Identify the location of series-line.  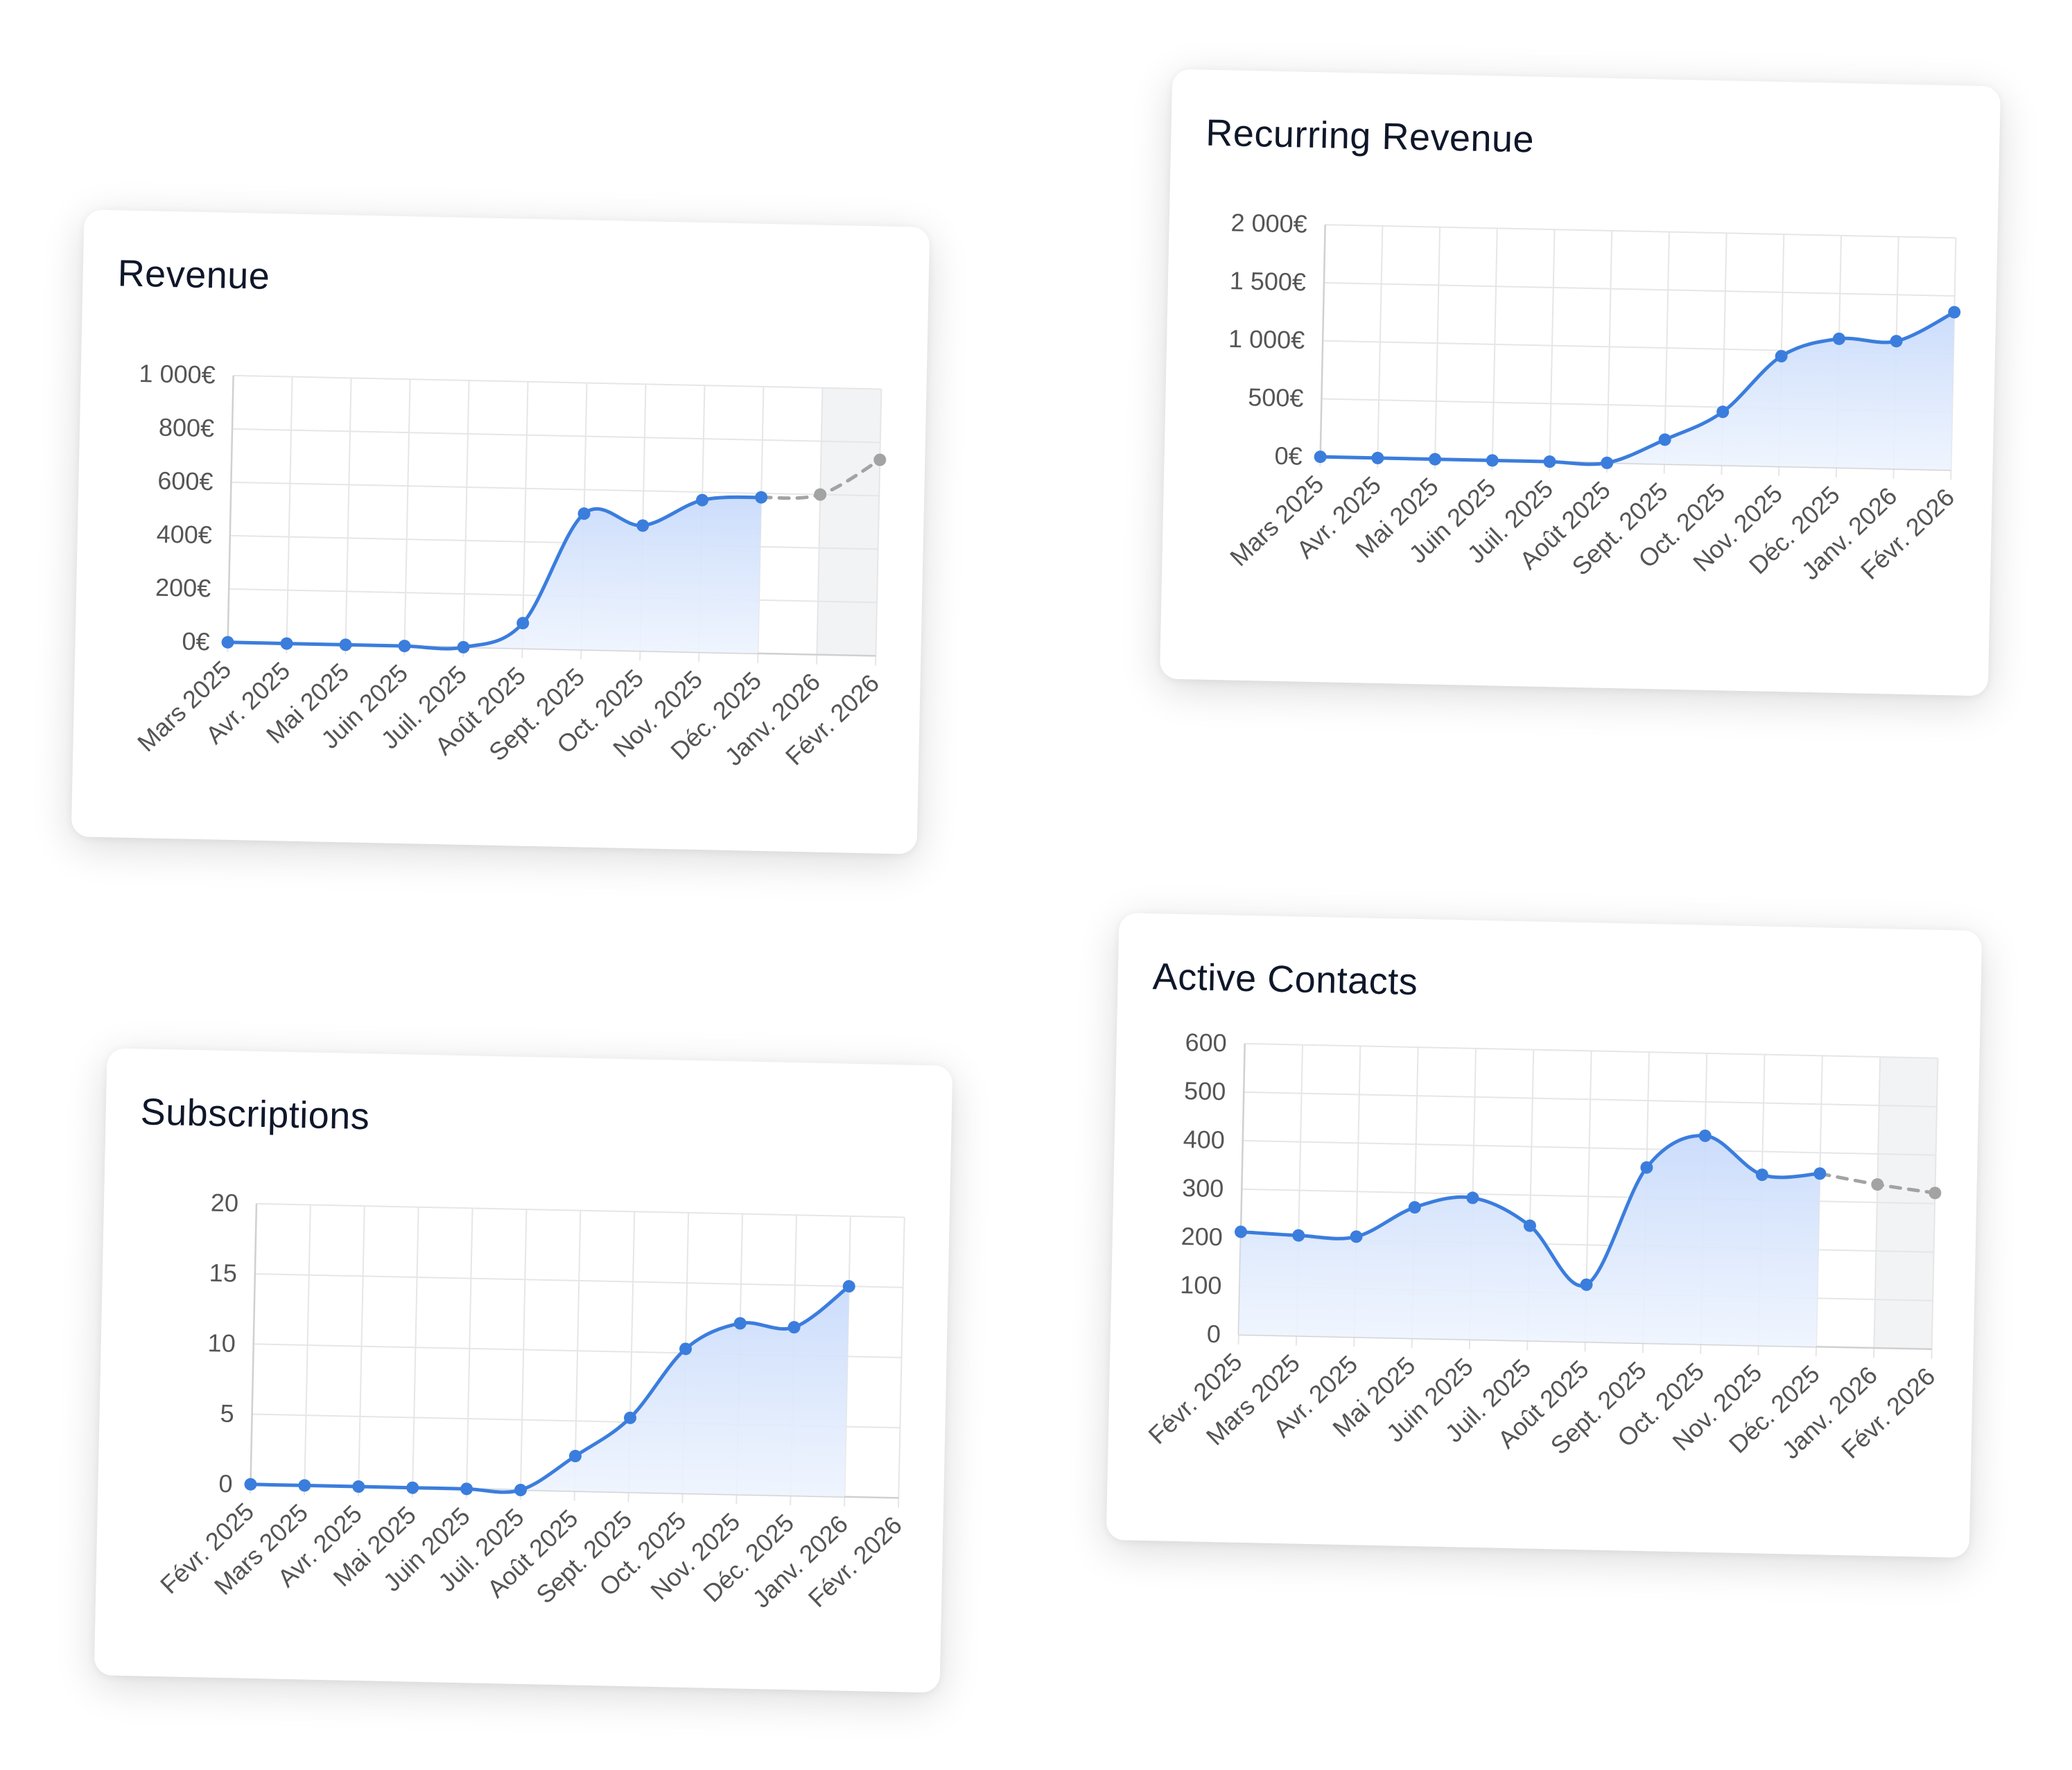
(494, 573).